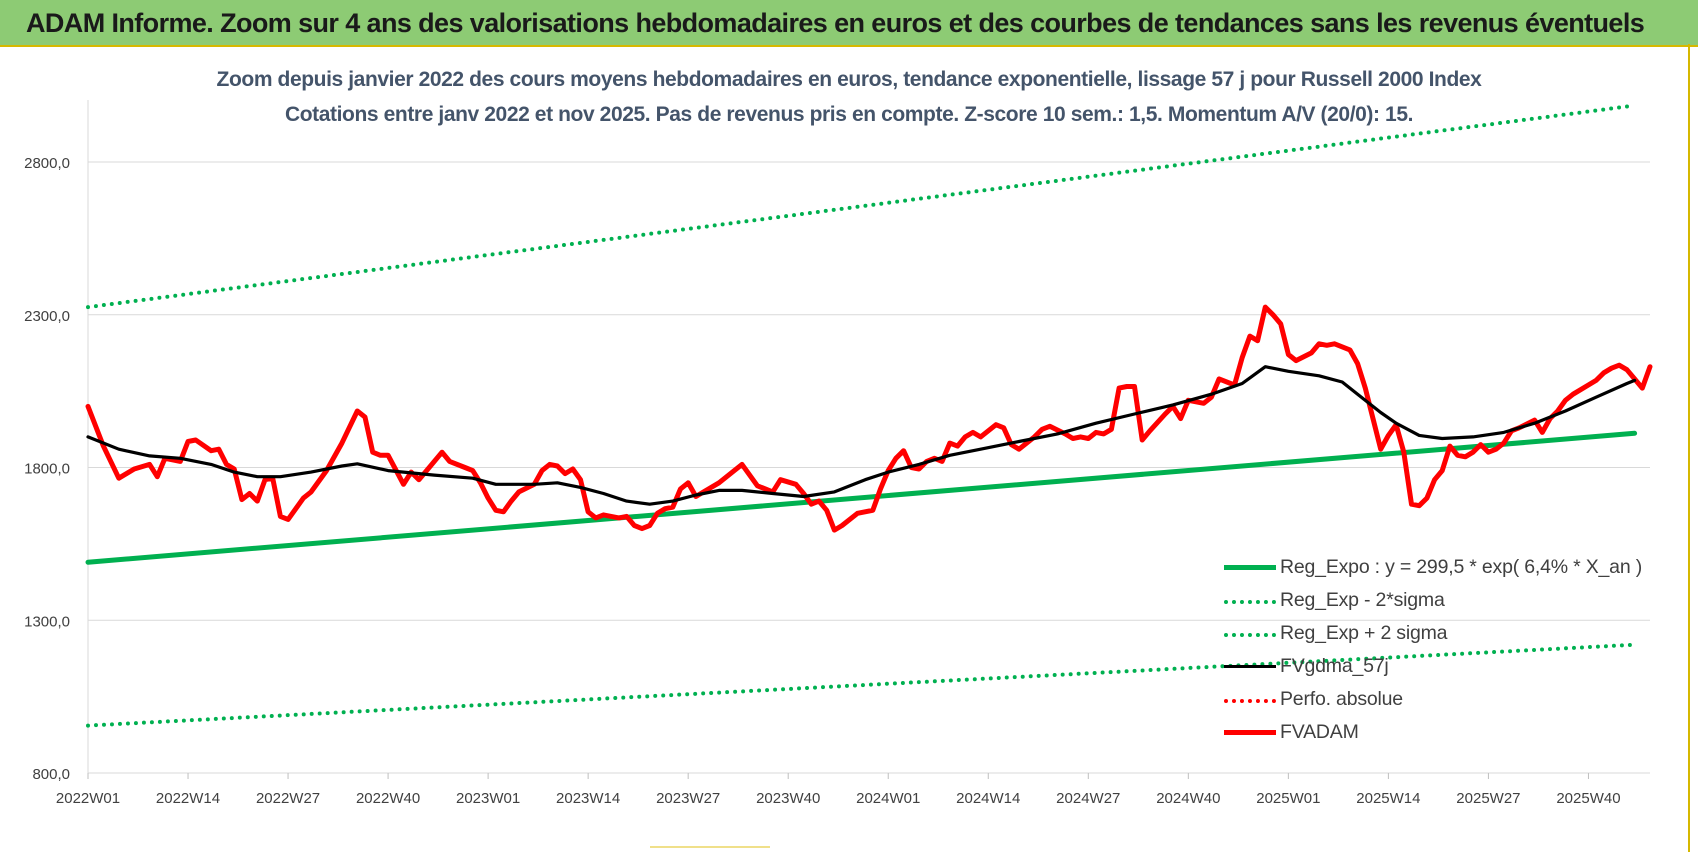 The width and height of the screenshot is (1698, 857). What do you see at coordinates (1334, 666) in the screenshot?
I see `legend-label: FVgdma_57j` at bounding box center [1334, 666].